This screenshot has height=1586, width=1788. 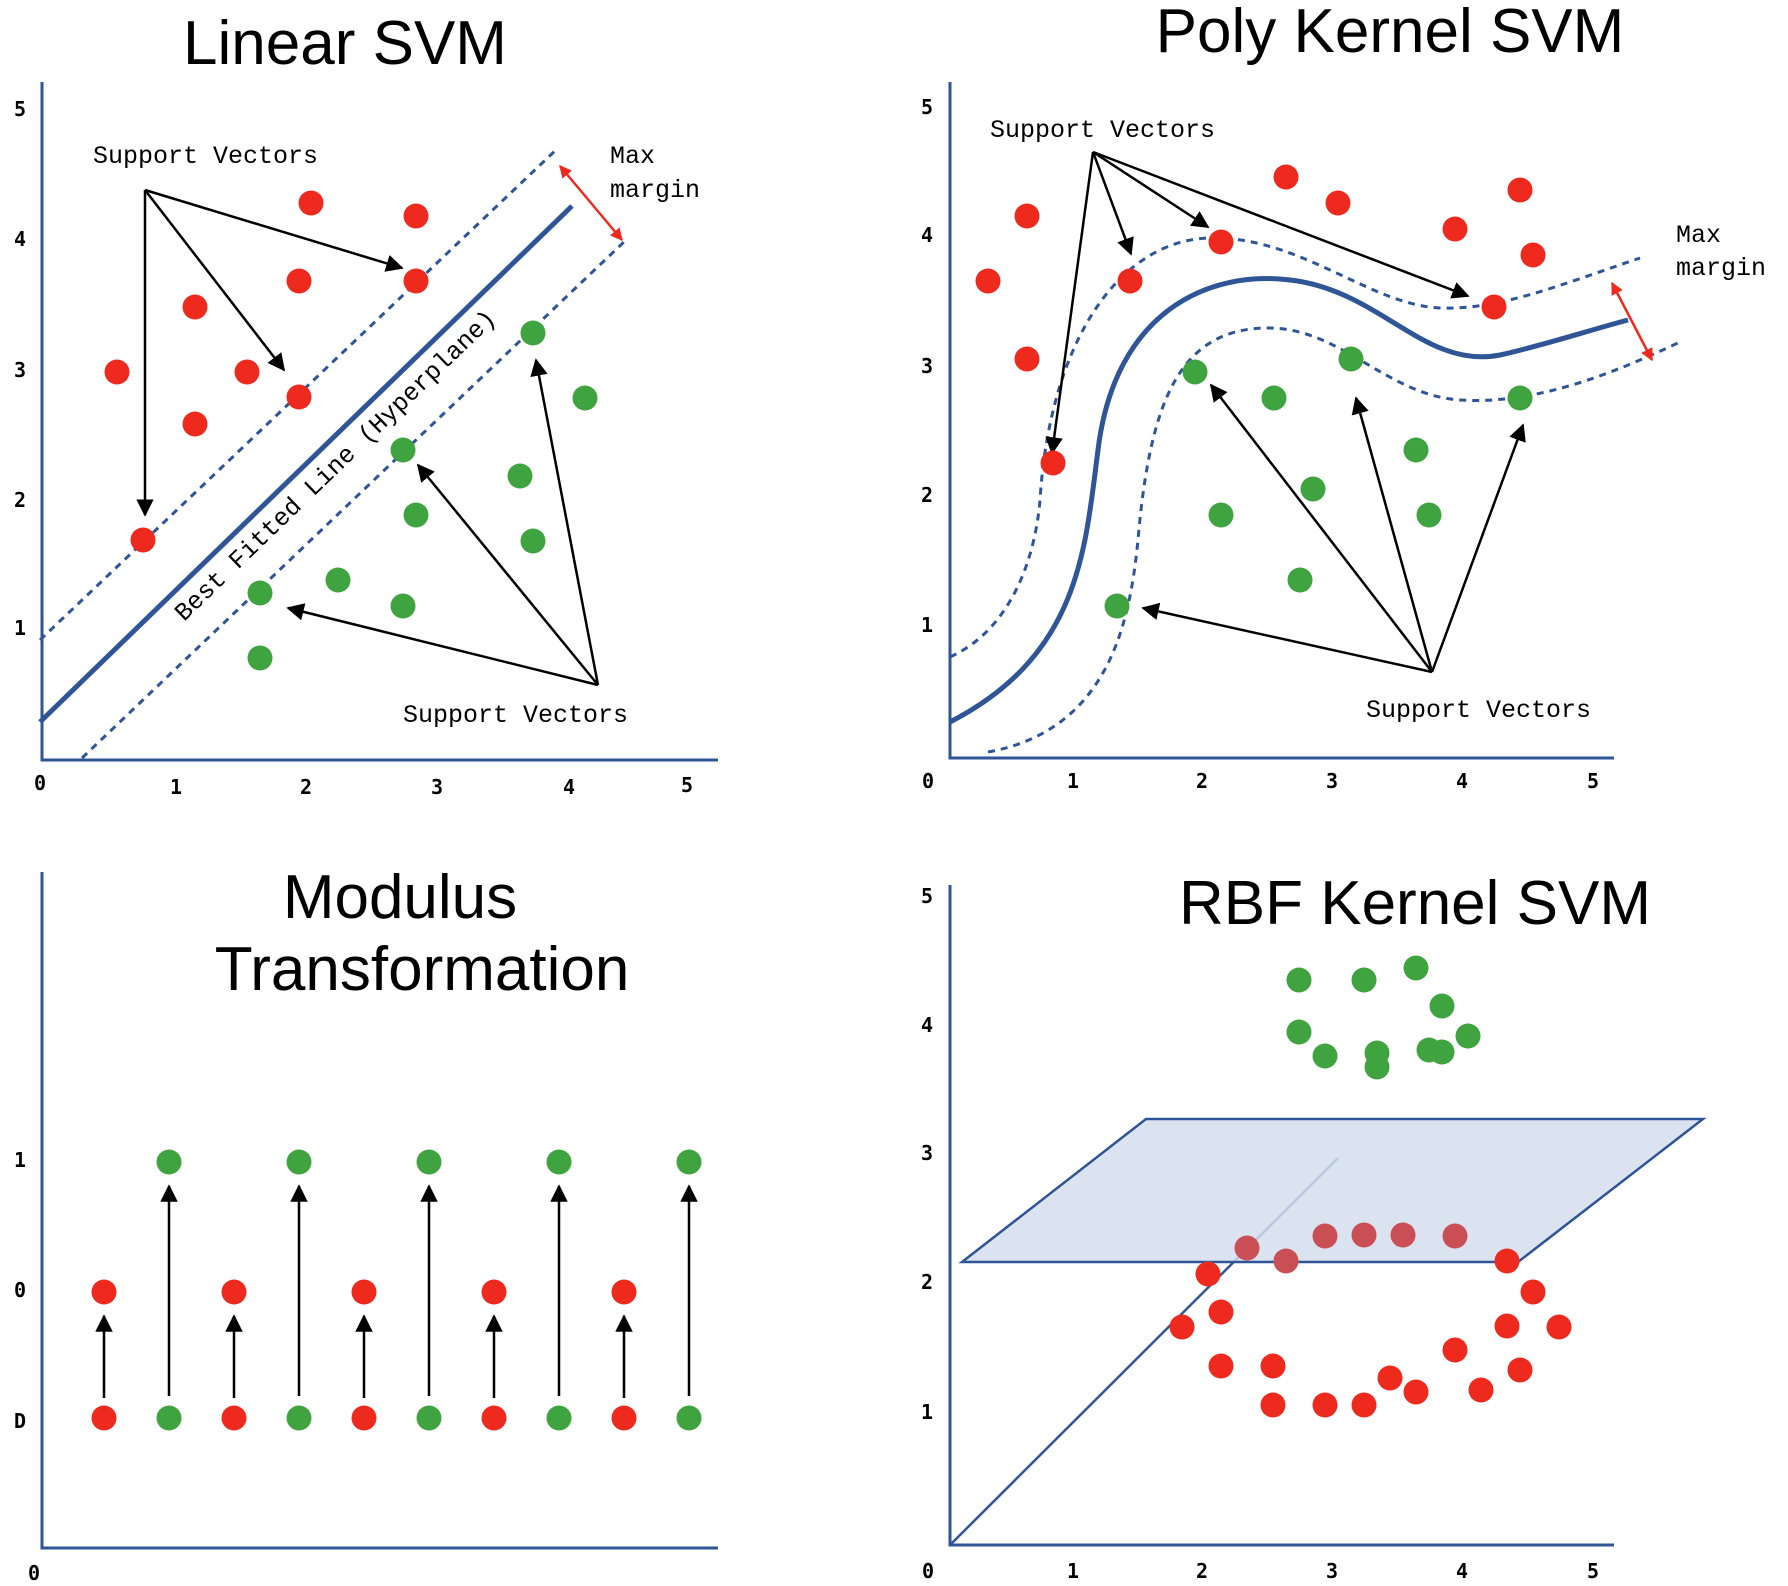 I want to click on linear-points, so click(x=351, y=430).